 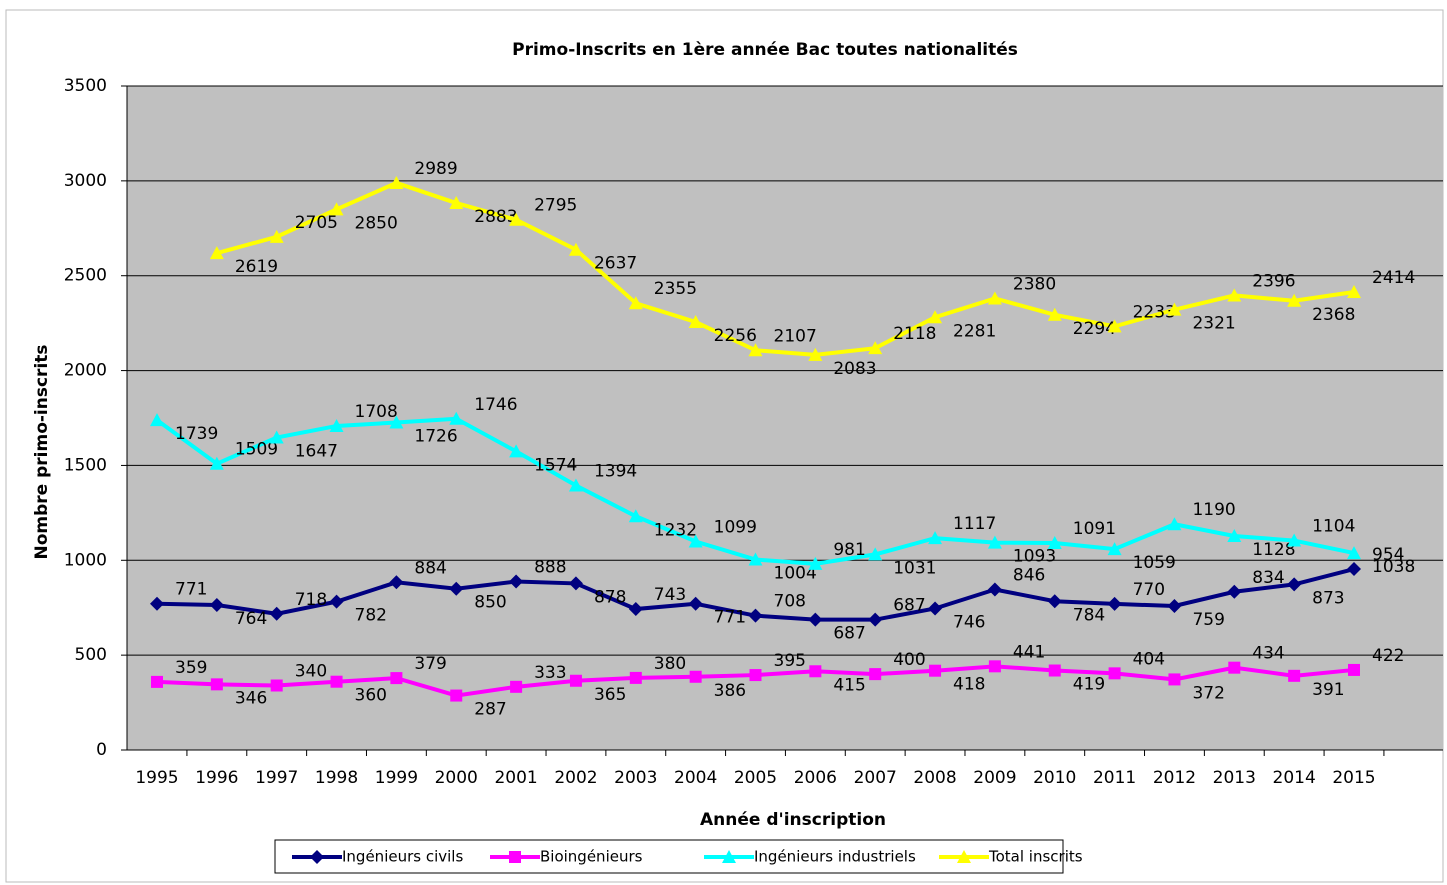 I want to click on y-tick-label: 2000, so click(x=85, y=371).